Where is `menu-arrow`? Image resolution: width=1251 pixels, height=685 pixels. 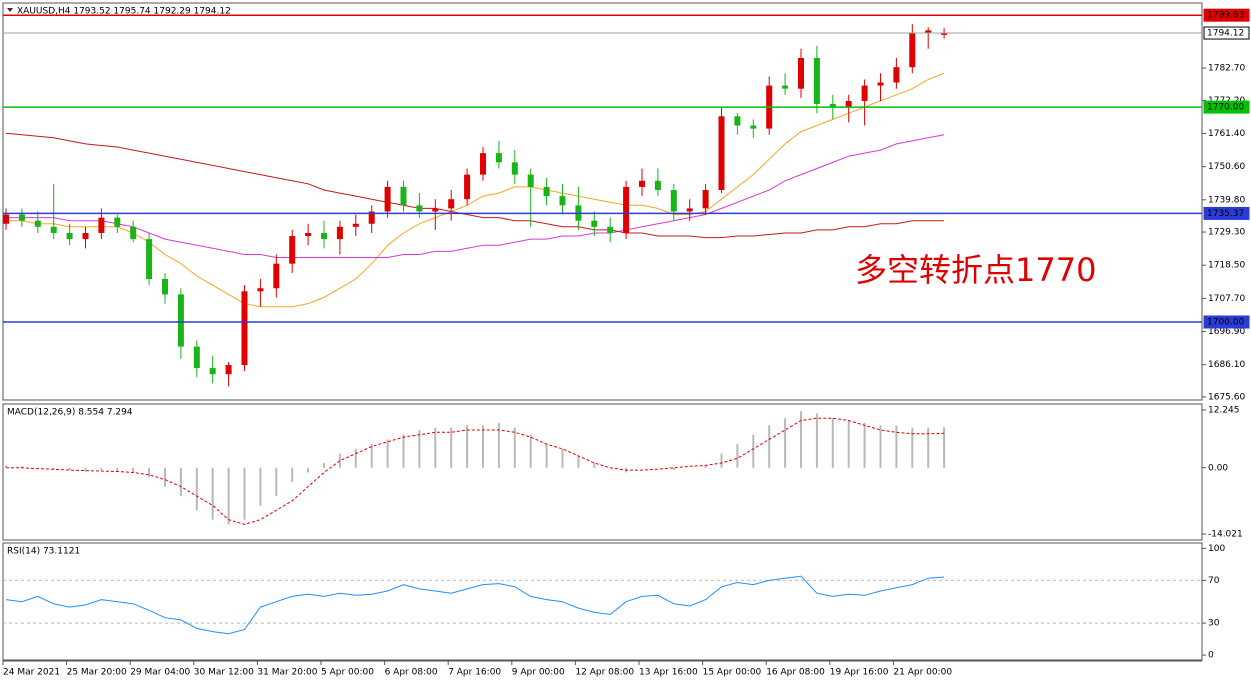 menu-arrow is located at coordinates (10, 10).